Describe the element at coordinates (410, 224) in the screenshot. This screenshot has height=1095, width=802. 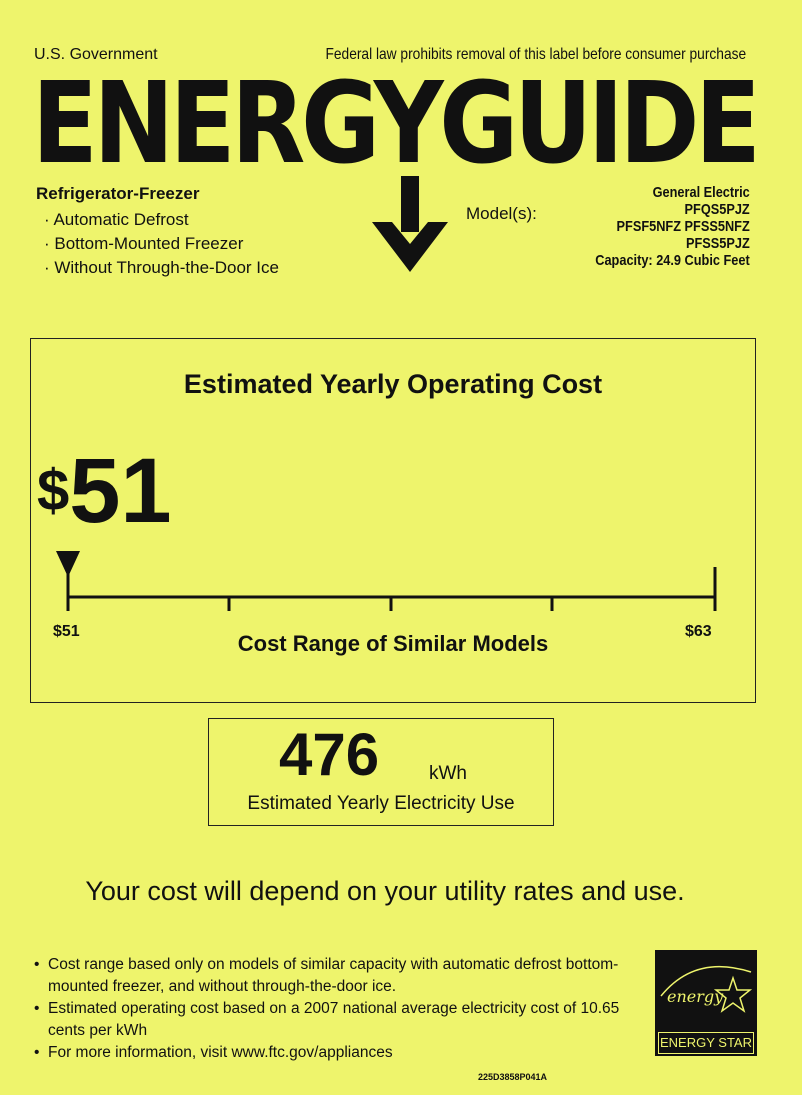
I see `arrow-down-icon` at that location.